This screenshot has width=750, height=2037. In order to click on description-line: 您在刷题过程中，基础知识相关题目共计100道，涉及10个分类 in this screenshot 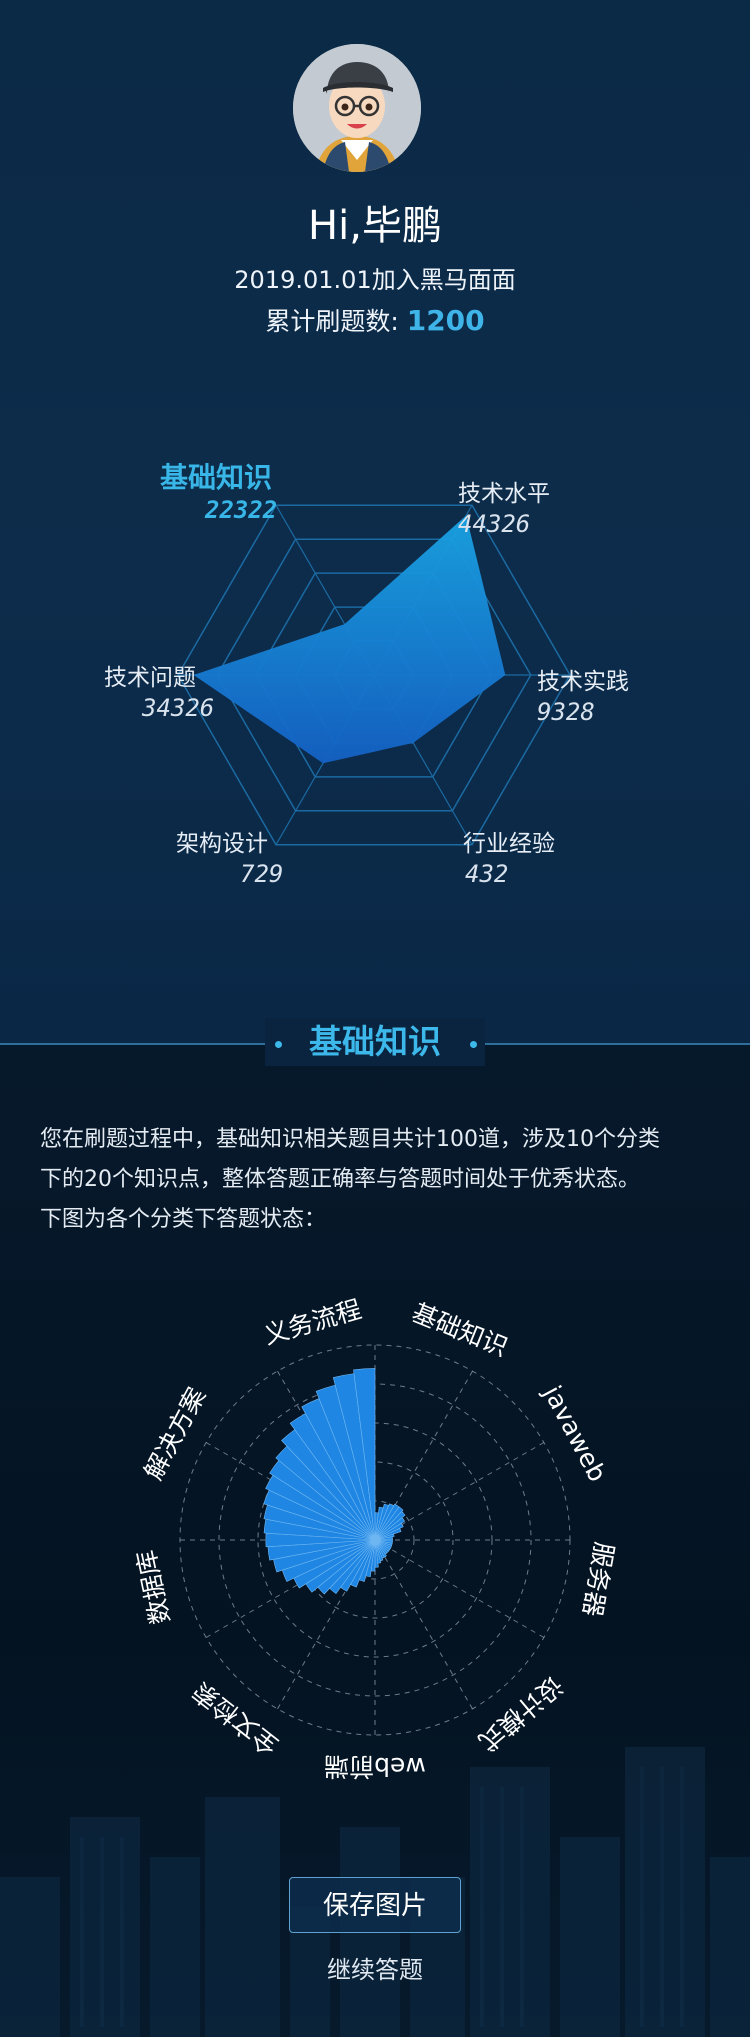, I will do `click(350, 1139)`.